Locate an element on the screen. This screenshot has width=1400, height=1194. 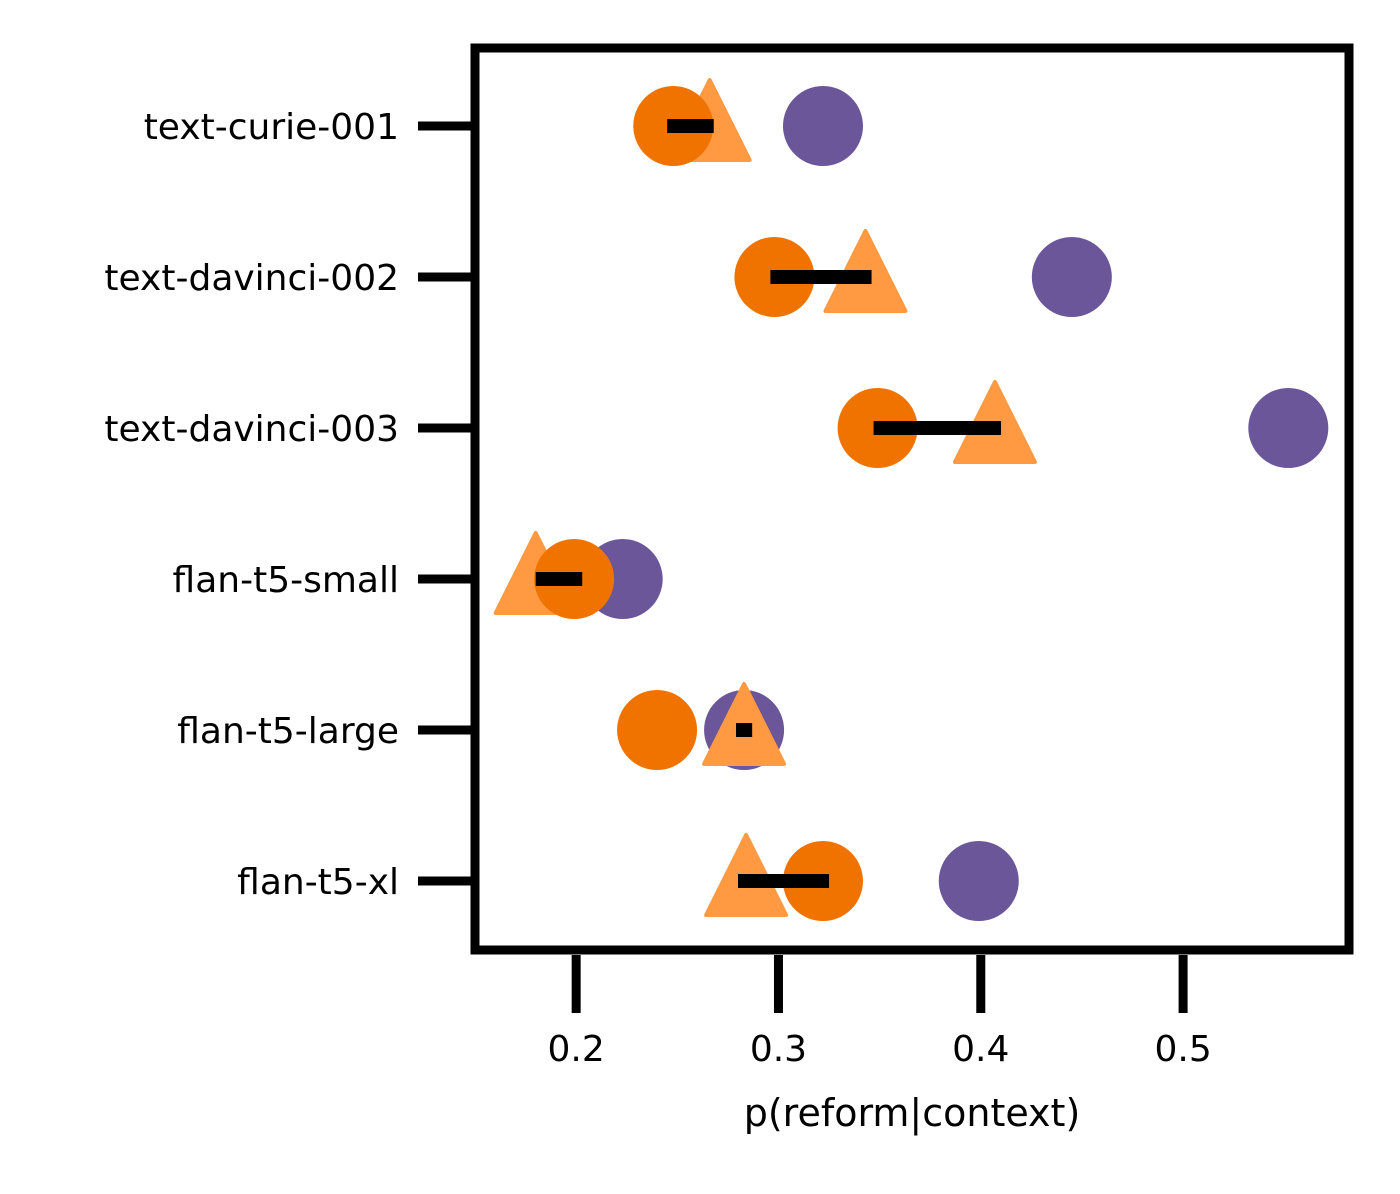
y-tick-label: flan-t5-small is located at coordinates (286, 580).